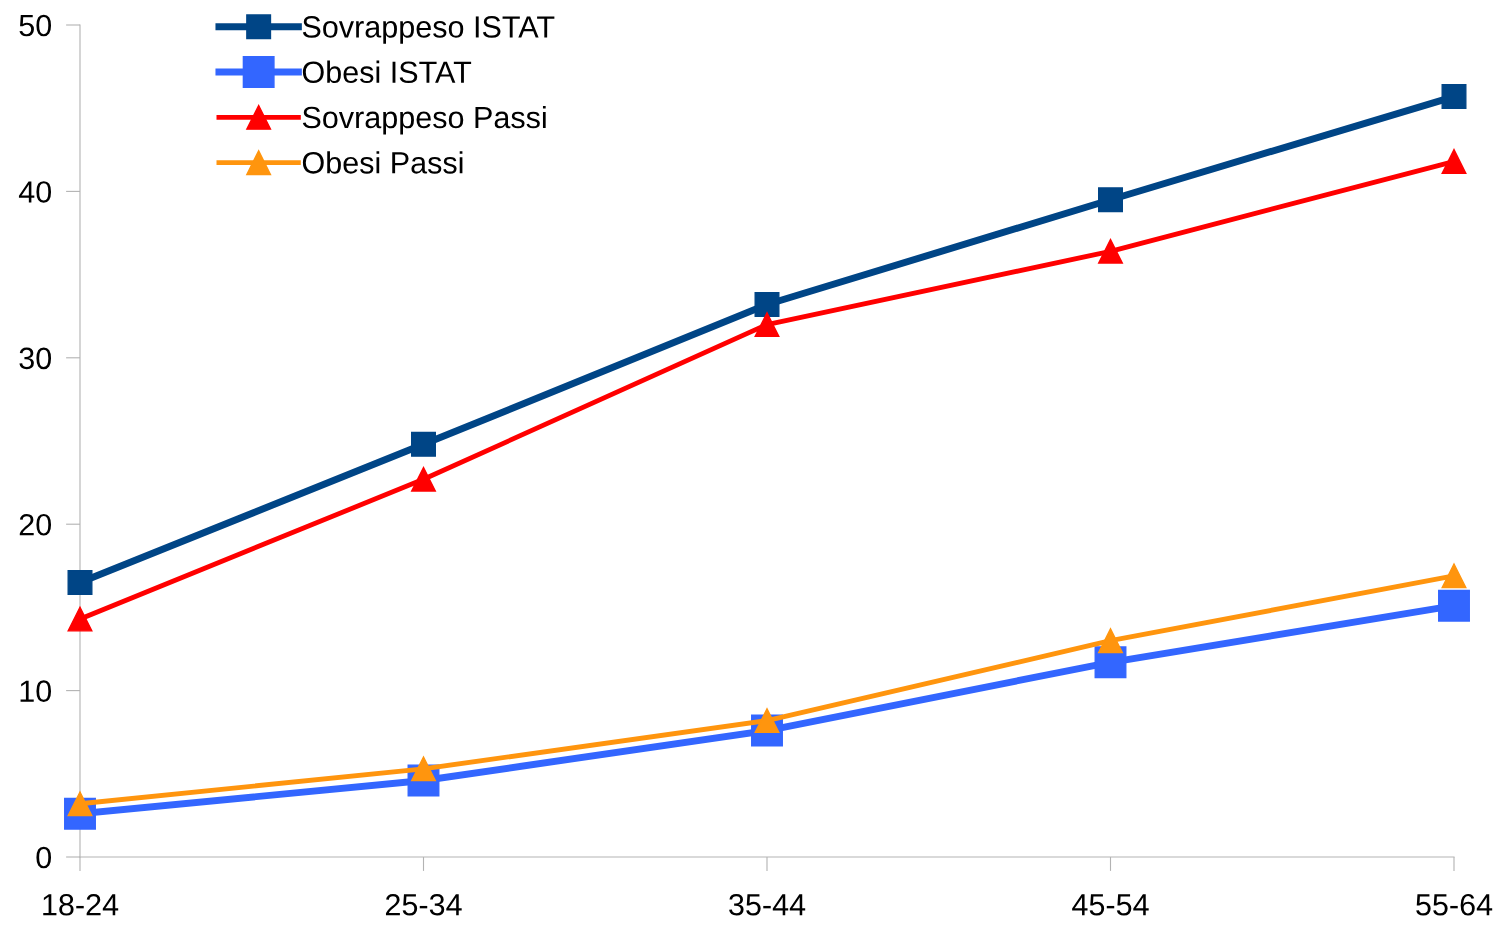  What do you see at coordinates (1454, 904) in the screenshot?
I see `x-tick-label: 55-64` at bounding box center [1454, 904].